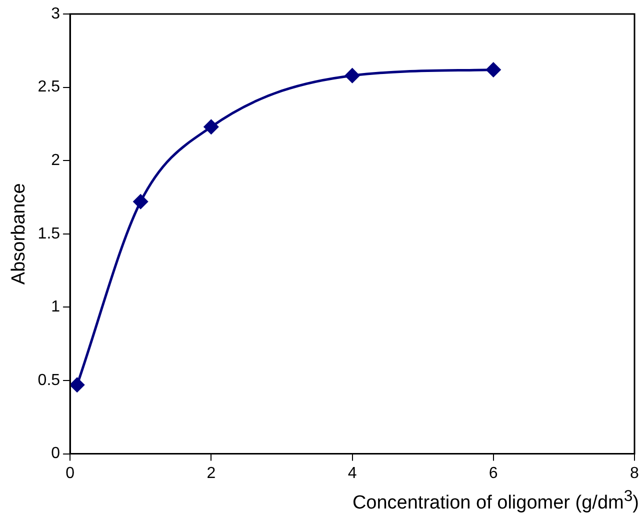  I want to click on y-tick-label: 3, so click(55, 13).